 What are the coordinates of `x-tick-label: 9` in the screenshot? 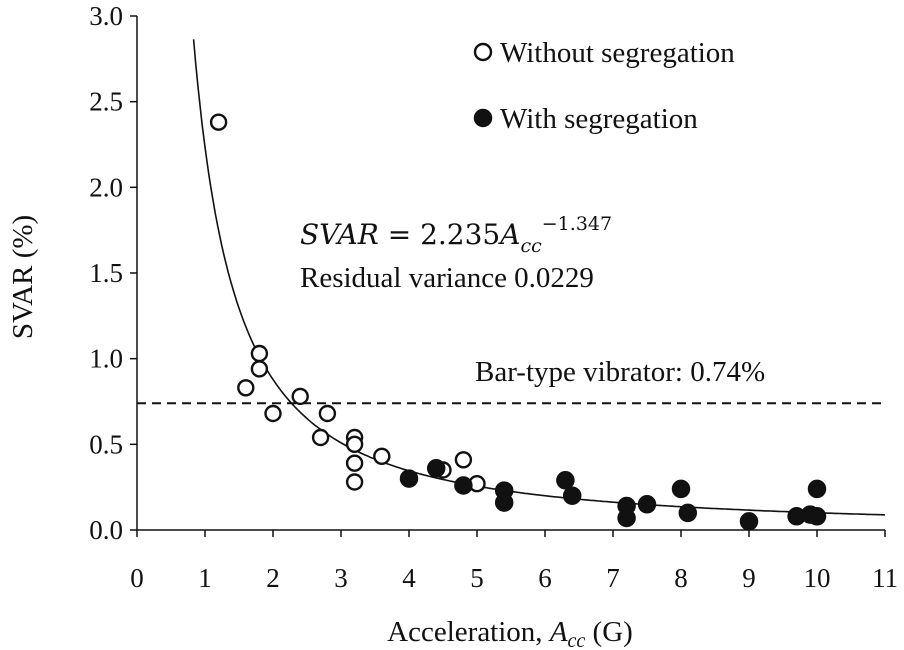 It's located at (749, 578).